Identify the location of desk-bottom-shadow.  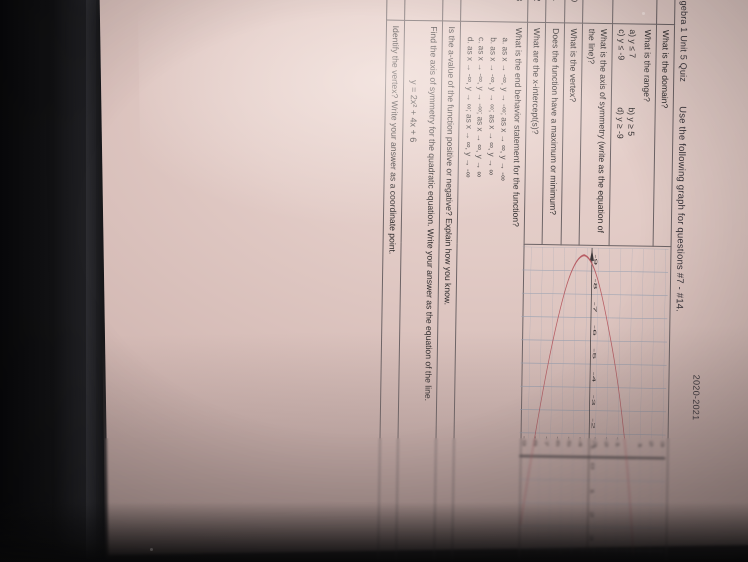
(374, 532).